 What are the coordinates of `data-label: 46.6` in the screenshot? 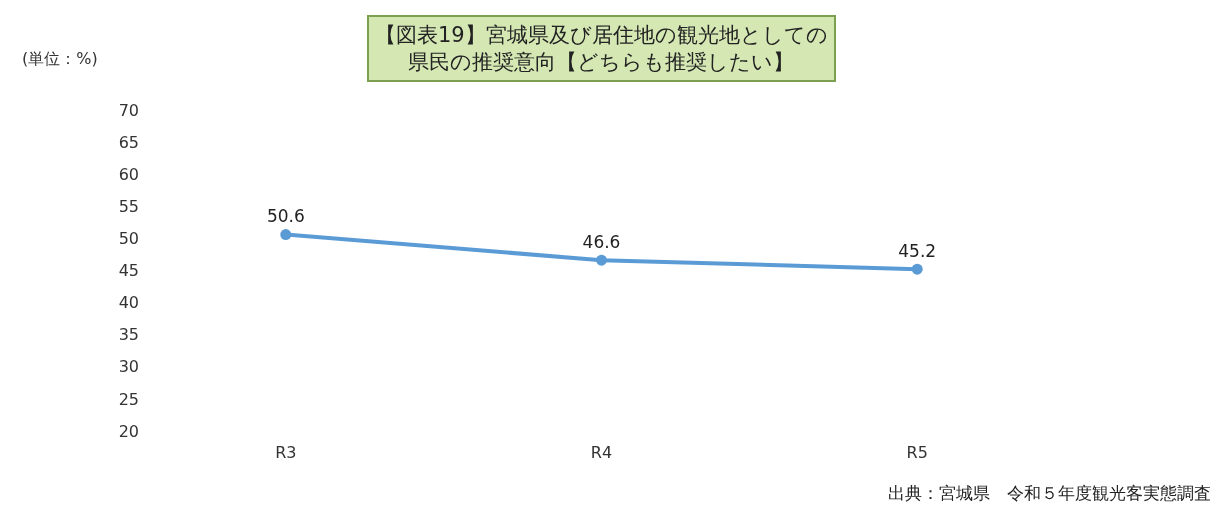 It's located at (601, 242).